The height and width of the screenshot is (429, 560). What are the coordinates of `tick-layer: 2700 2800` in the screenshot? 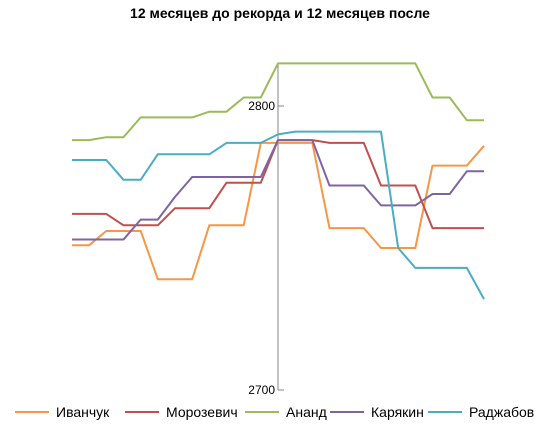 It's located at (261, 248).